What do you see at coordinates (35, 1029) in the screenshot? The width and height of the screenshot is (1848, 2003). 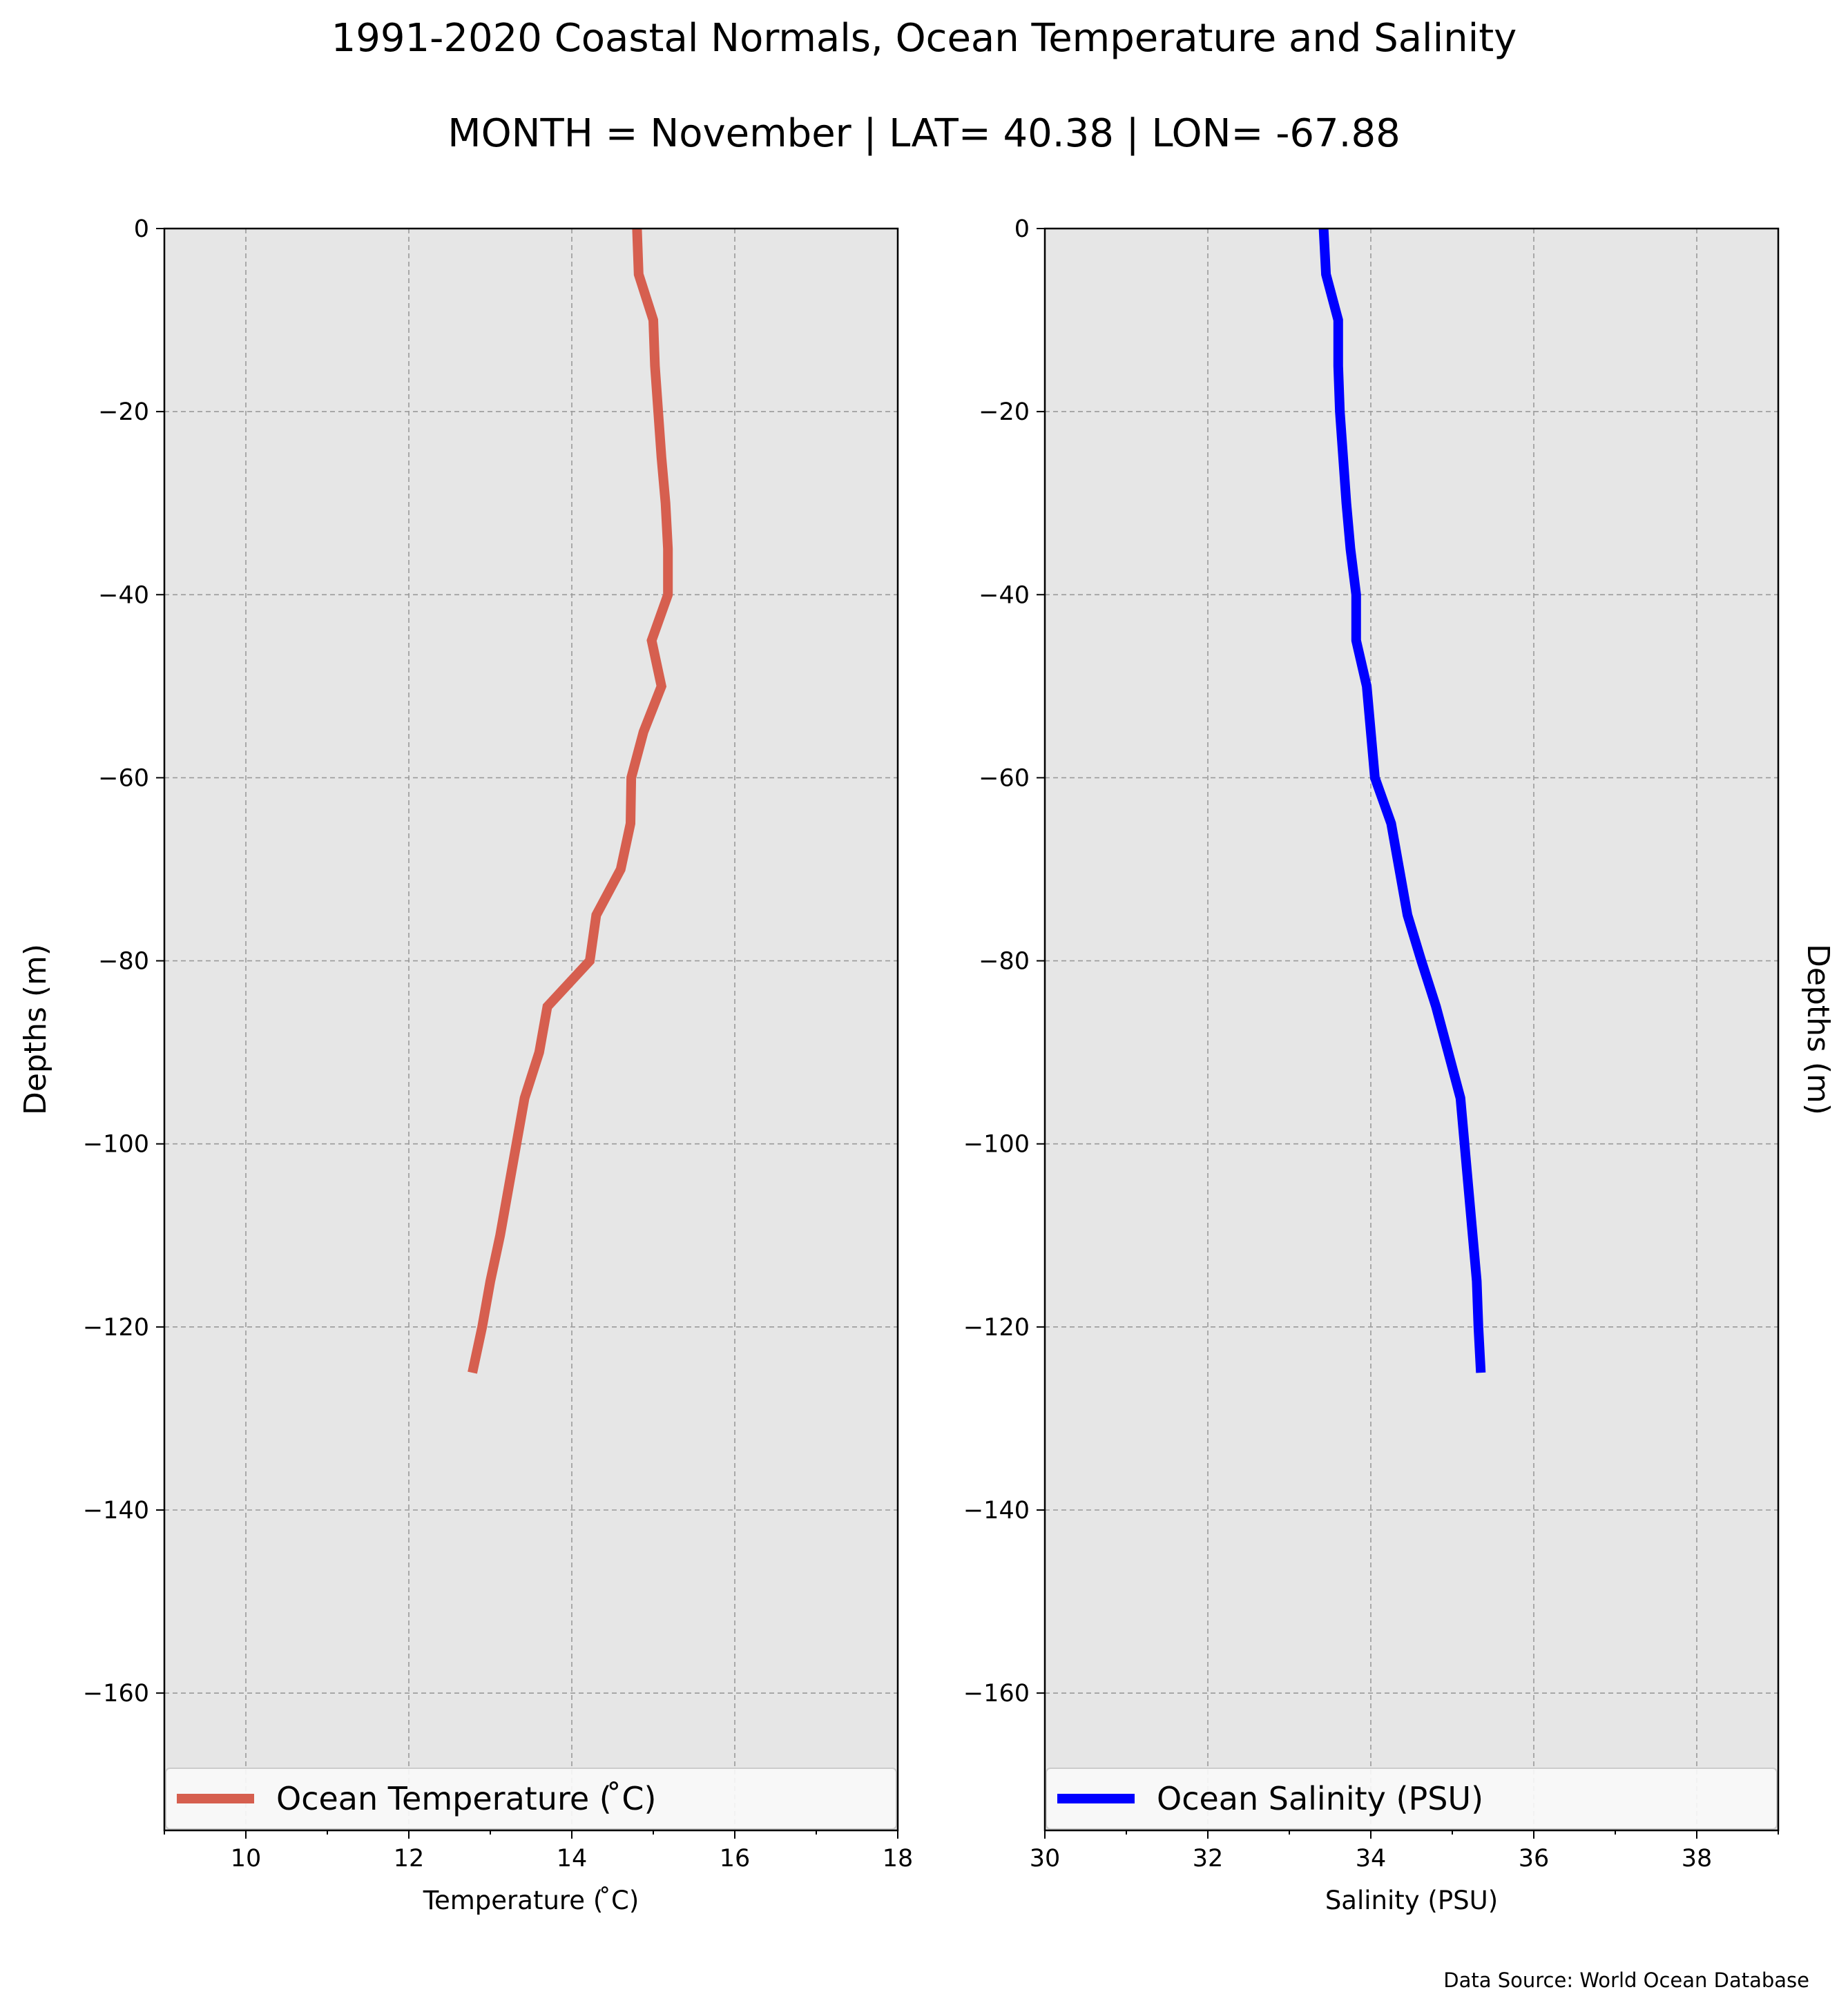 I see `y-axis-label-left: Depths (m)` at bounding box center [35, 1029].